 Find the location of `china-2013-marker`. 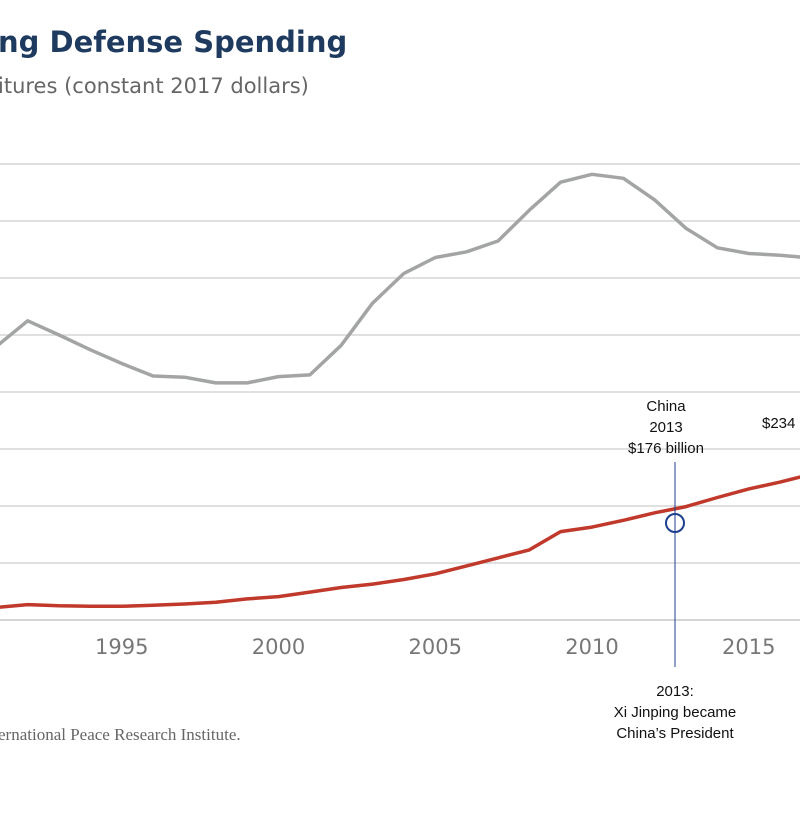

china-2013-marker is located at coordinates (675, 523).